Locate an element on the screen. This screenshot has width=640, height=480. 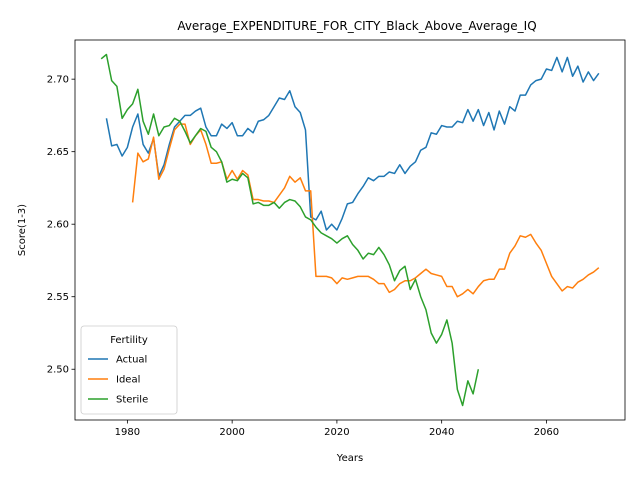
x-axis: 1980 2000 2020 2040 2060 is located at coordinates (337, 429).